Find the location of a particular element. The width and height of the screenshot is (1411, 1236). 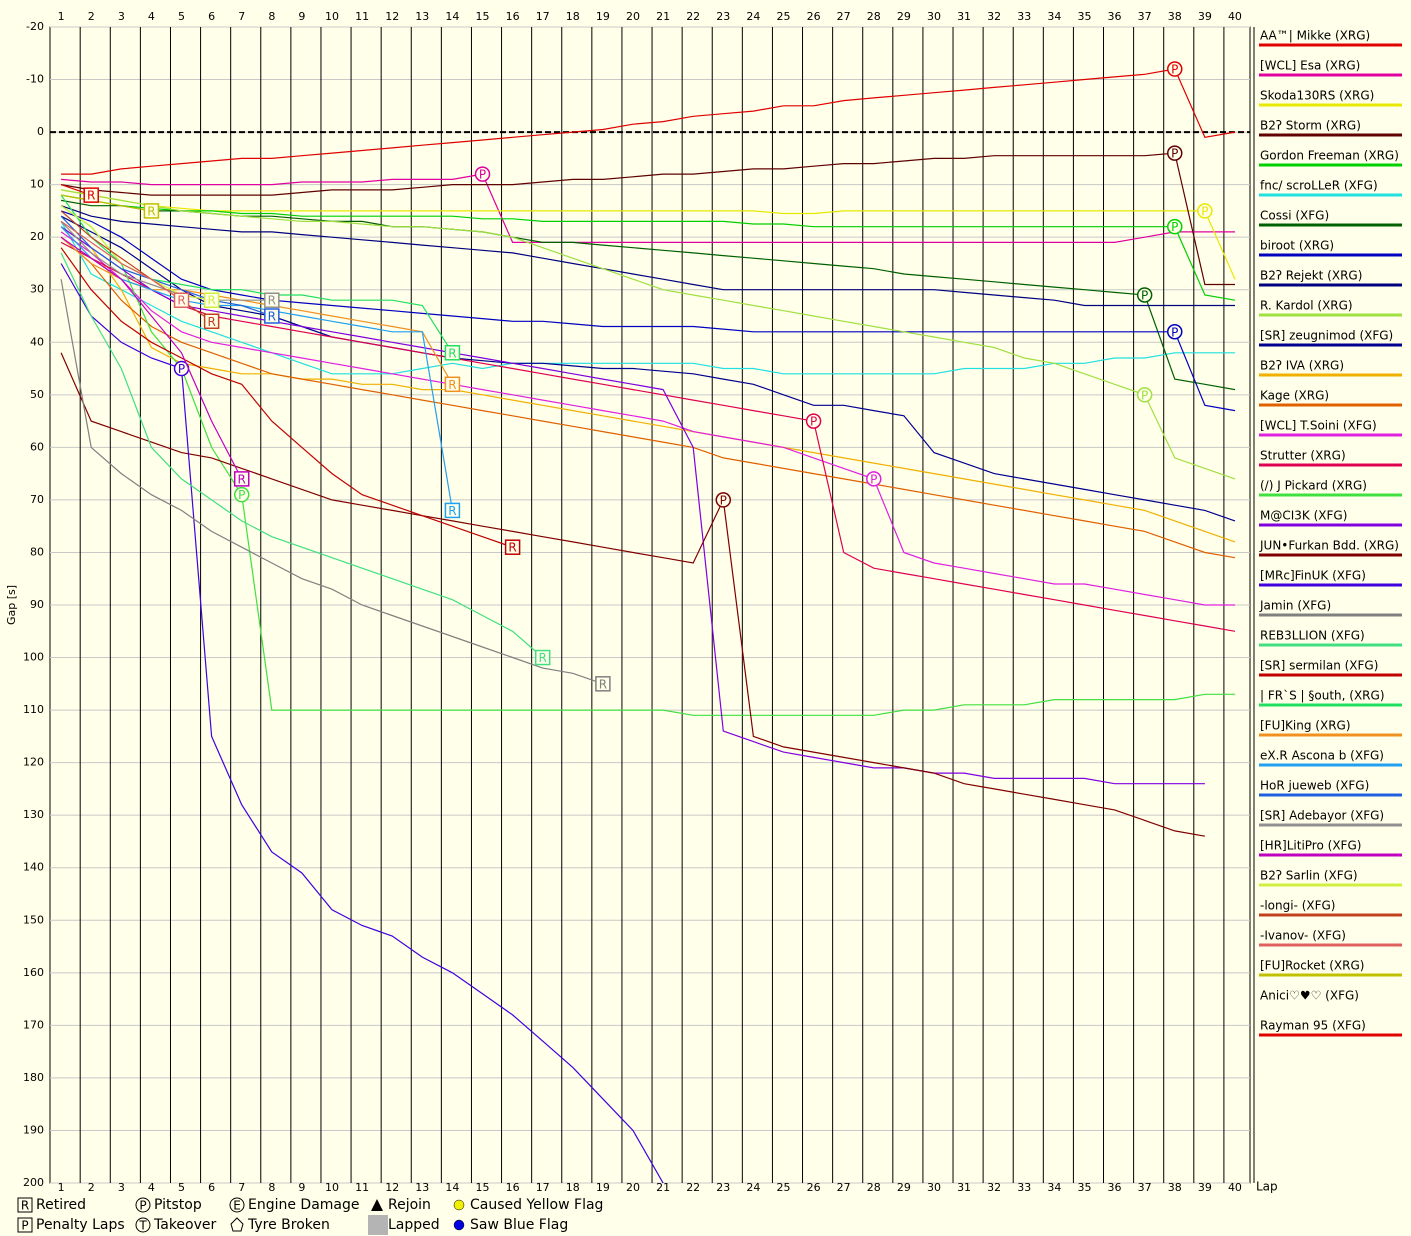

legend-label: fnc/ scroLLeR (XFG) is located at coordinates (1319, 186).